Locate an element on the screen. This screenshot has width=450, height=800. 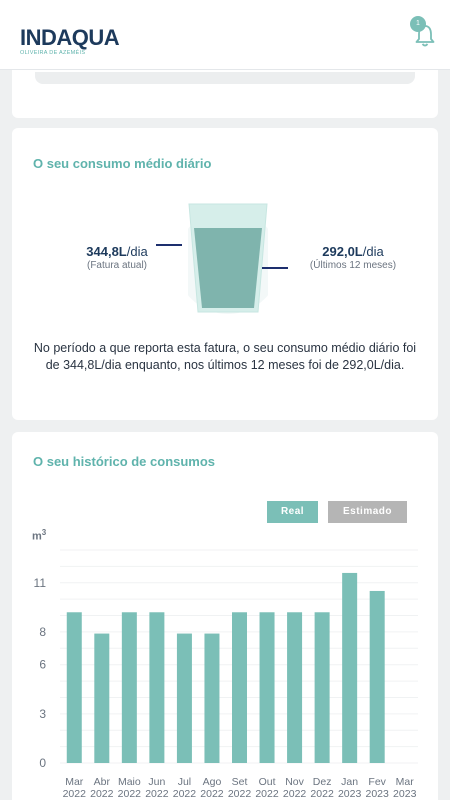
average-consumption-unit: /dia is located at coordinates (373, 251).